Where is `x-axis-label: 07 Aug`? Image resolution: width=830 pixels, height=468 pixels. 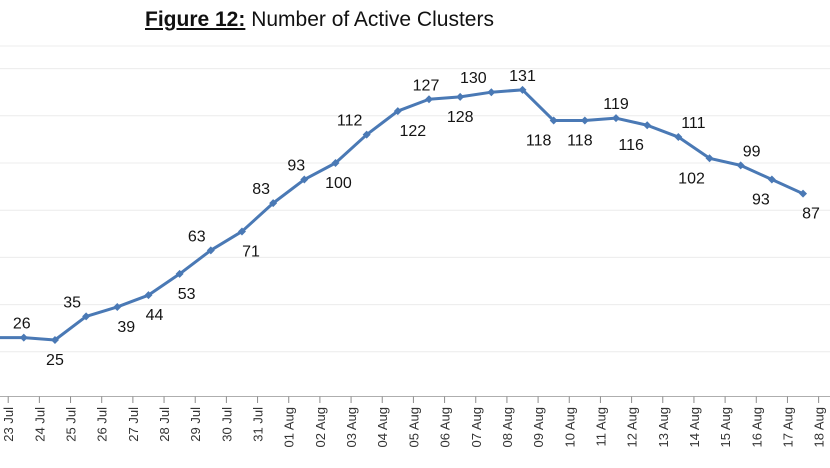 x-axis-label: 07 Aug is located at coordinates (476, 427).